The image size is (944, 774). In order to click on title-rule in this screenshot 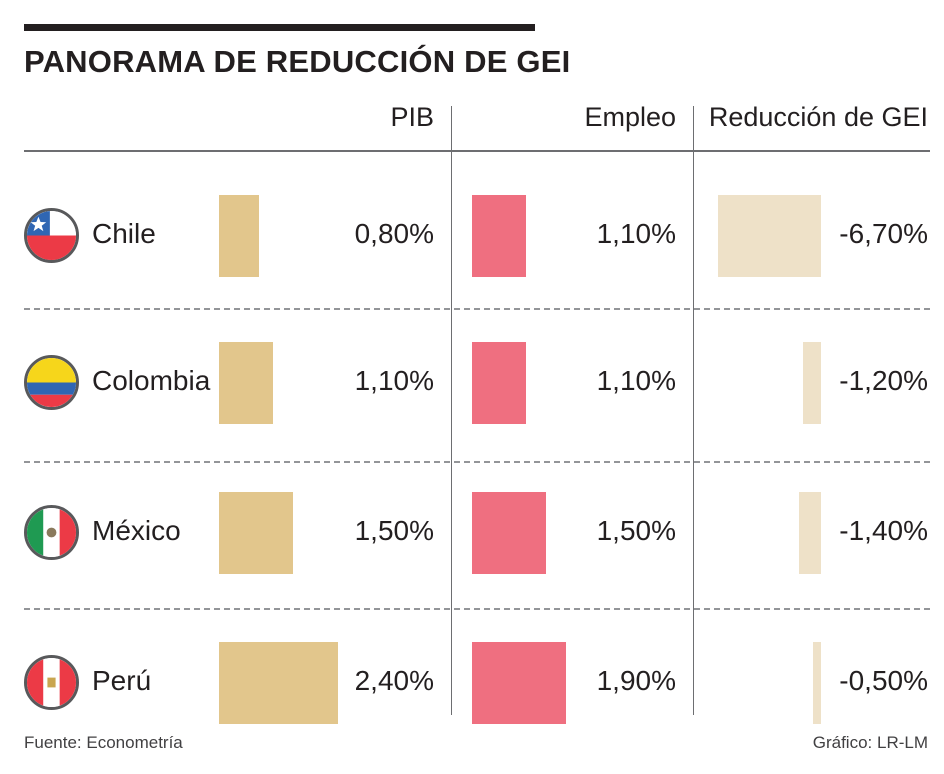, I will do `click(279, 27)`.